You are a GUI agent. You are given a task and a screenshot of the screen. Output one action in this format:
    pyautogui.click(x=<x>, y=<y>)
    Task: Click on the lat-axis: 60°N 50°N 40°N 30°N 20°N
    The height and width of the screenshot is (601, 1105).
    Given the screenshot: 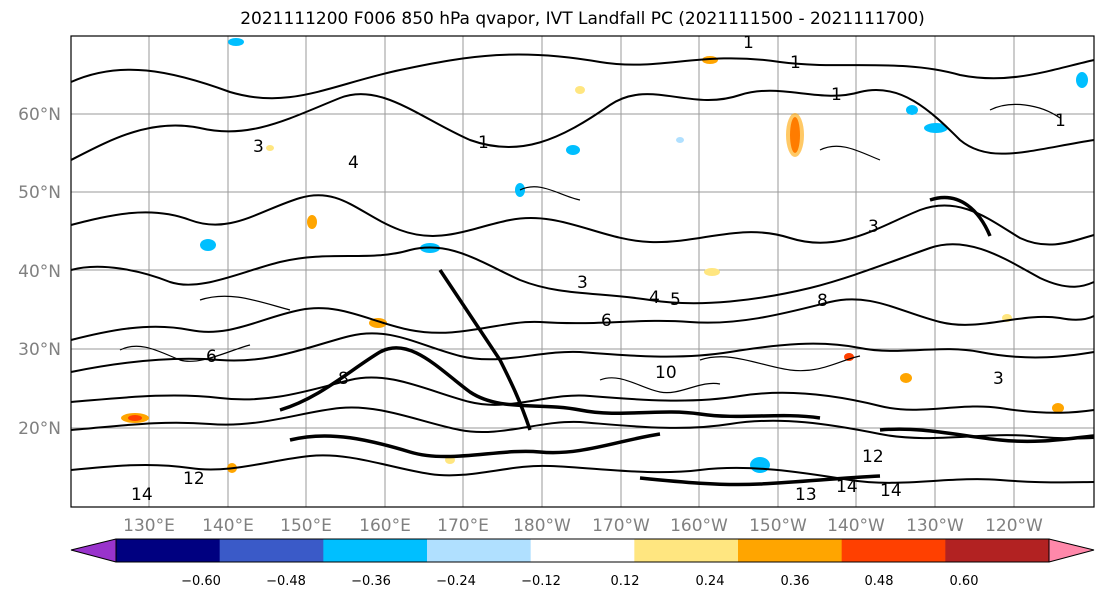 What is the action you would take?
    pyautogui.click(x=39, y=272)
    